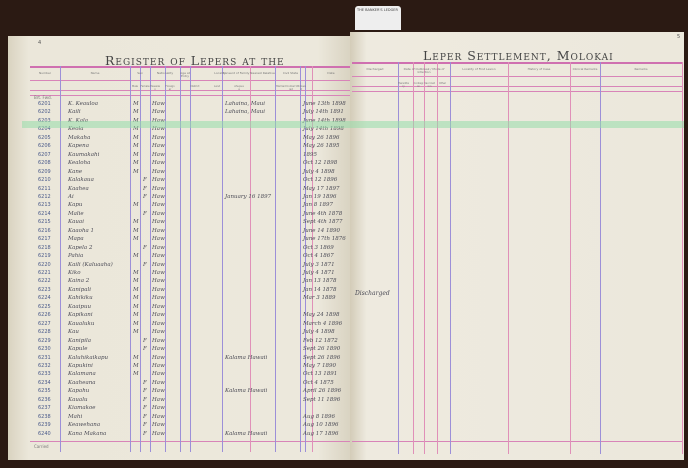  Describe the element at coordinates (44, 408) in the screenshot. I see `row-number: 6237` at that location.